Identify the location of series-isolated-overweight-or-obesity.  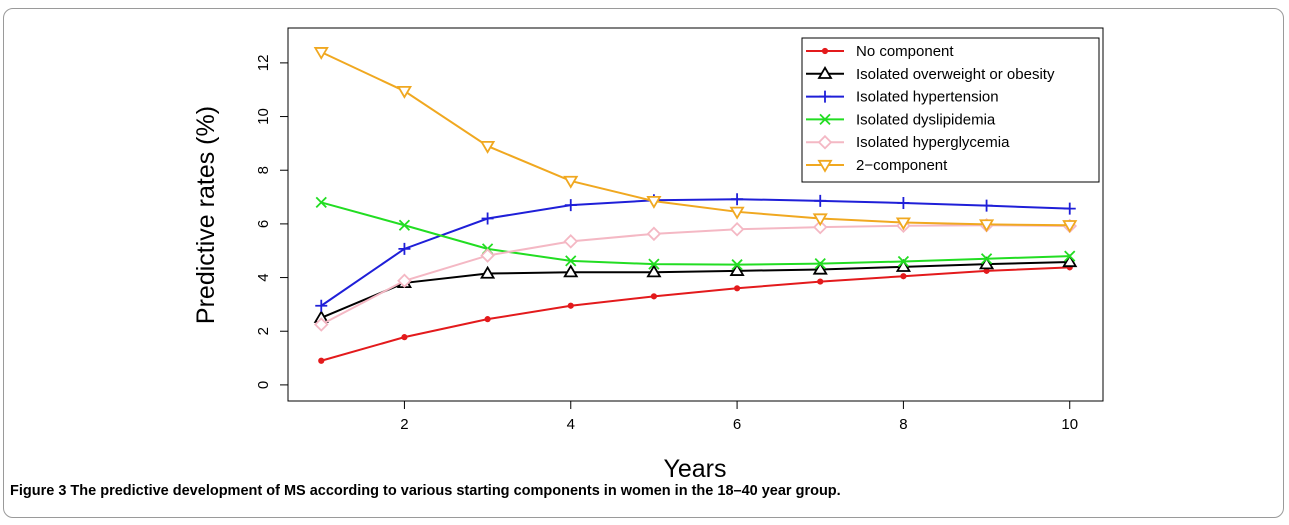
(695, 288).